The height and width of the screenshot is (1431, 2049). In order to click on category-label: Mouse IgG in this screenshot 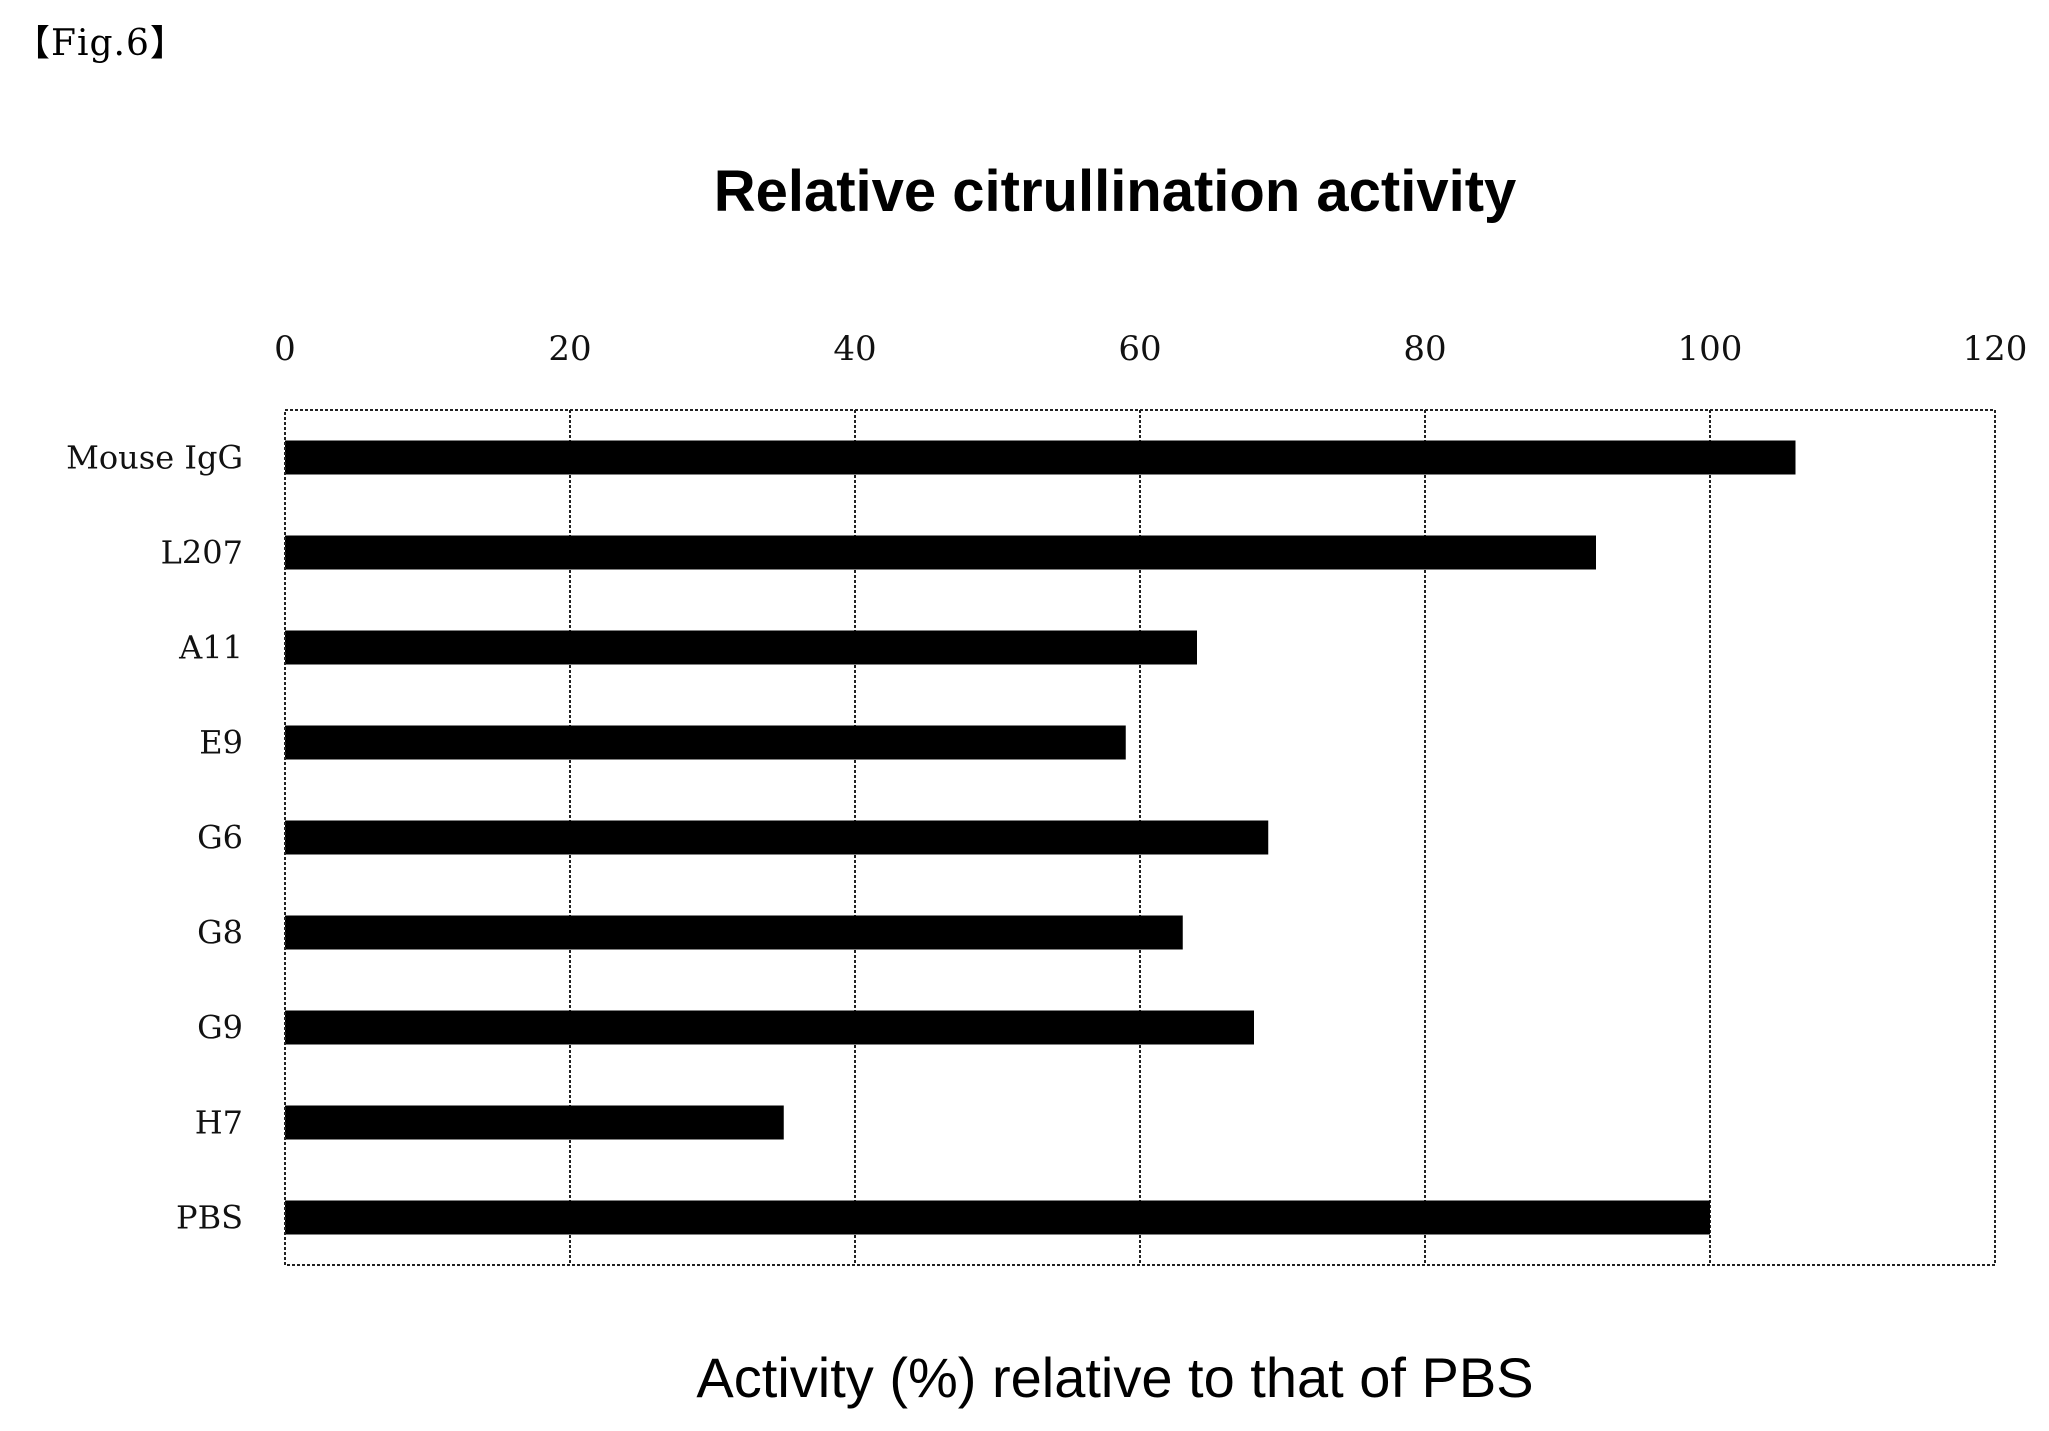, I will do `click(154, 458)`.